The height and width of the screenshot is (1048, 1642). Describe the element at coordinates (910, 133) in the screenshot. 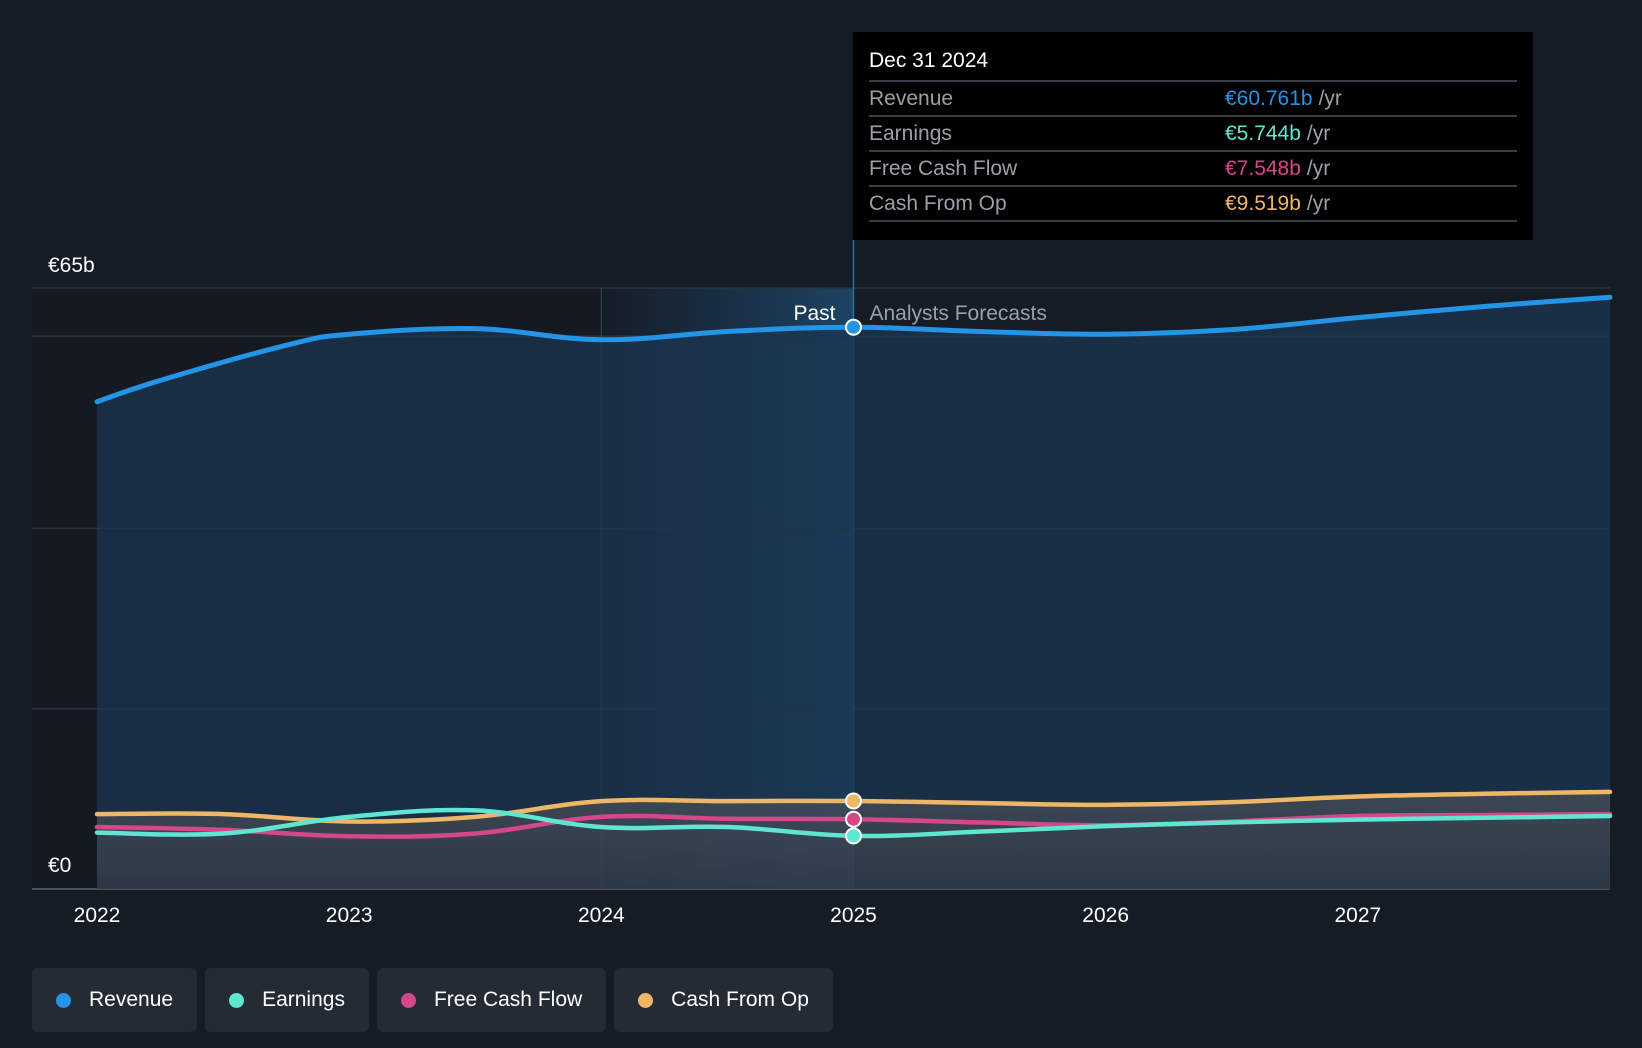

I see `tooltip-label: Earnings` at that location.